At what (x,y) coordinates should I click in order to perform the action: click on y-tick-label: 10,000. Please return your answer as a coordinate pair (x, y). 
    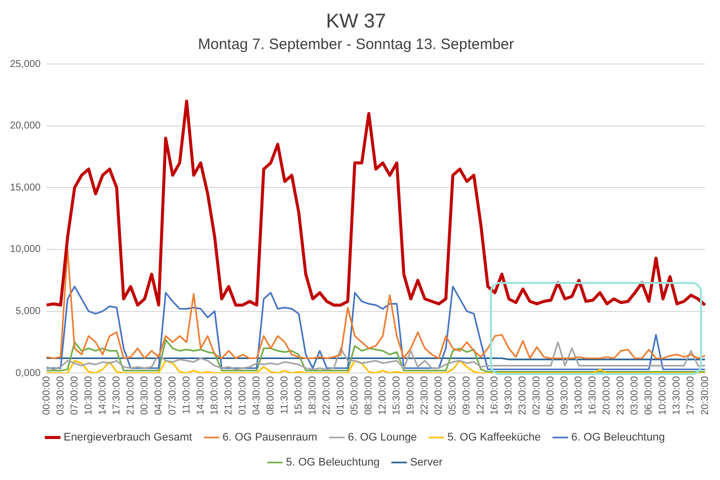
    Looking at the image, I should click on (26, 250).